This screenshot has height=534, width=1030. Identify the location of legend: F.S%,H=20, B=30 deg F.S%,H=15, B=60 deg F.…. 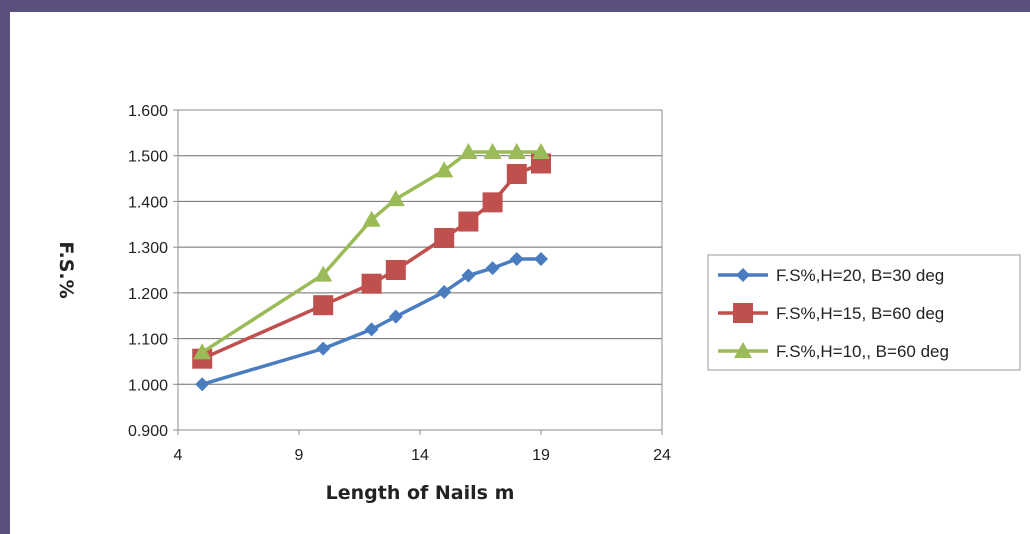
(864, 312).